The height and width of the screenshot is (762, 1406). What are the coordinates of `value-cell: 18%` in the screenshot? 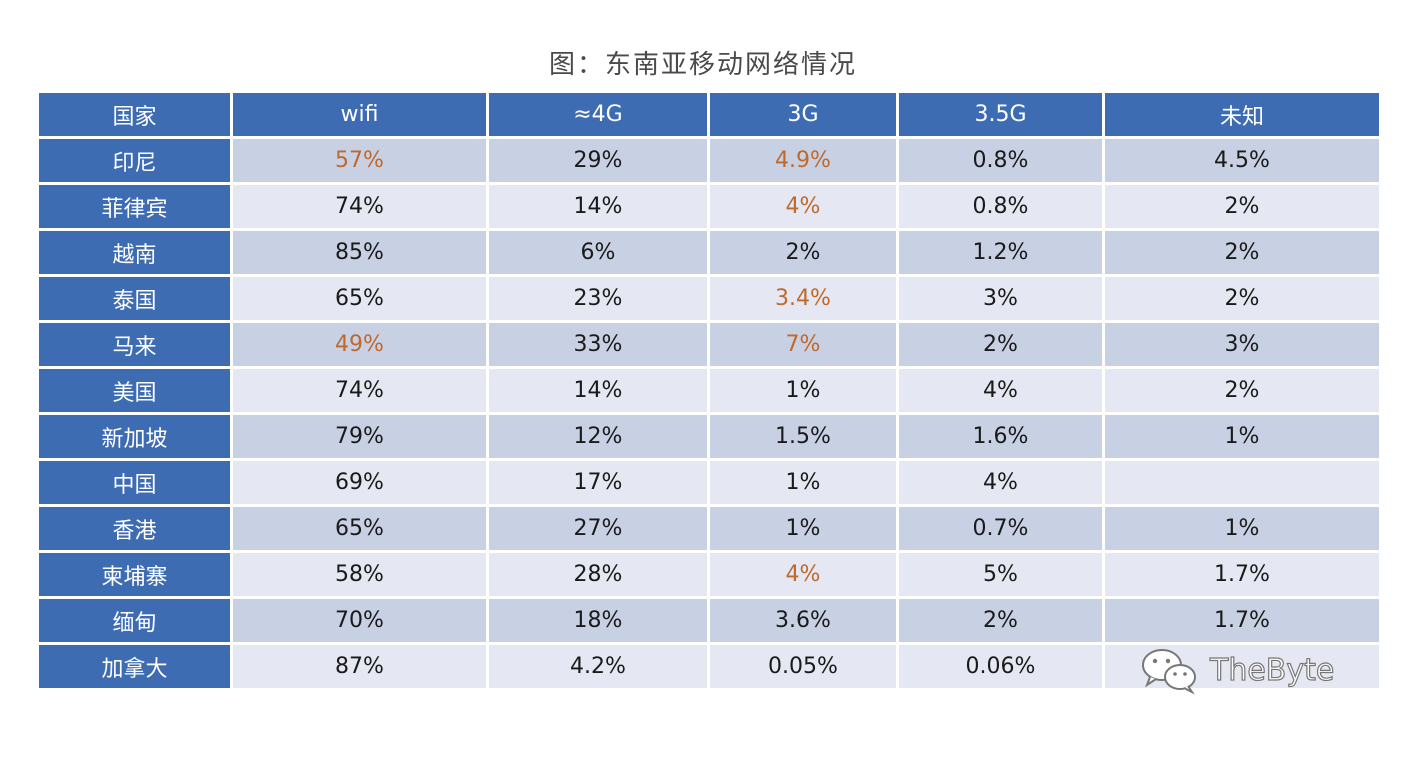 It's located at (598, 620).